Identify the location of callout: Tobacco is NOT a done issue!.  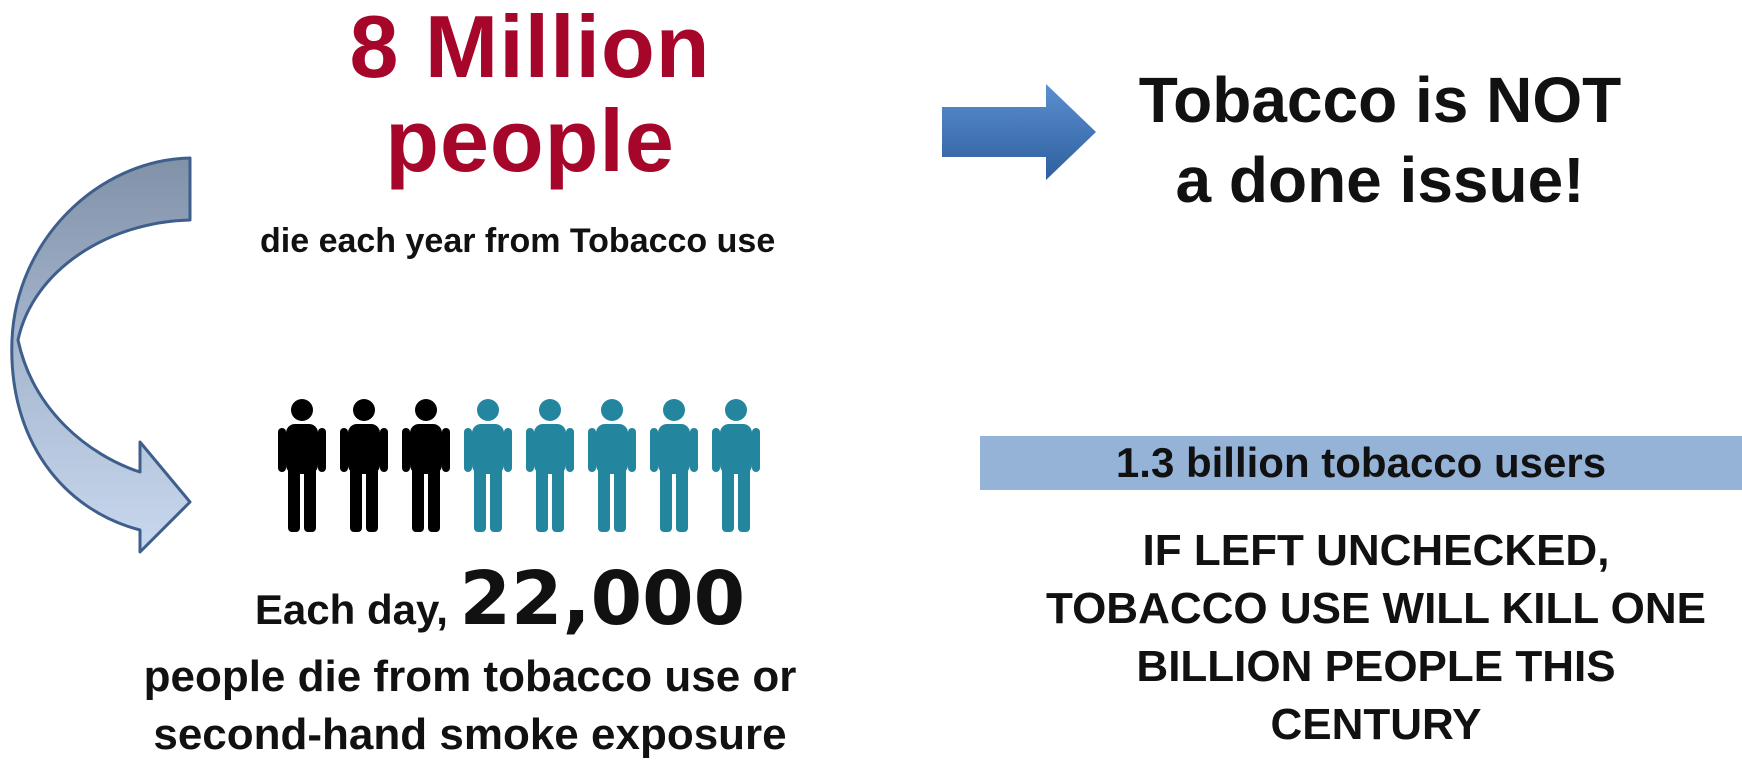
(1380, 140).